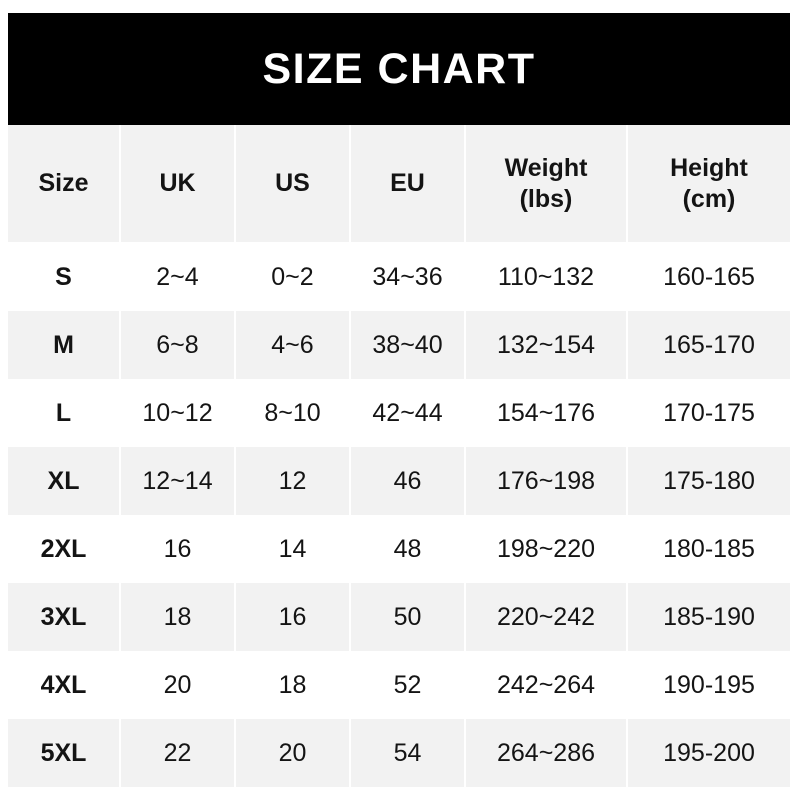  I want to click on page-title: SIZE CHART, so click(399, 68).